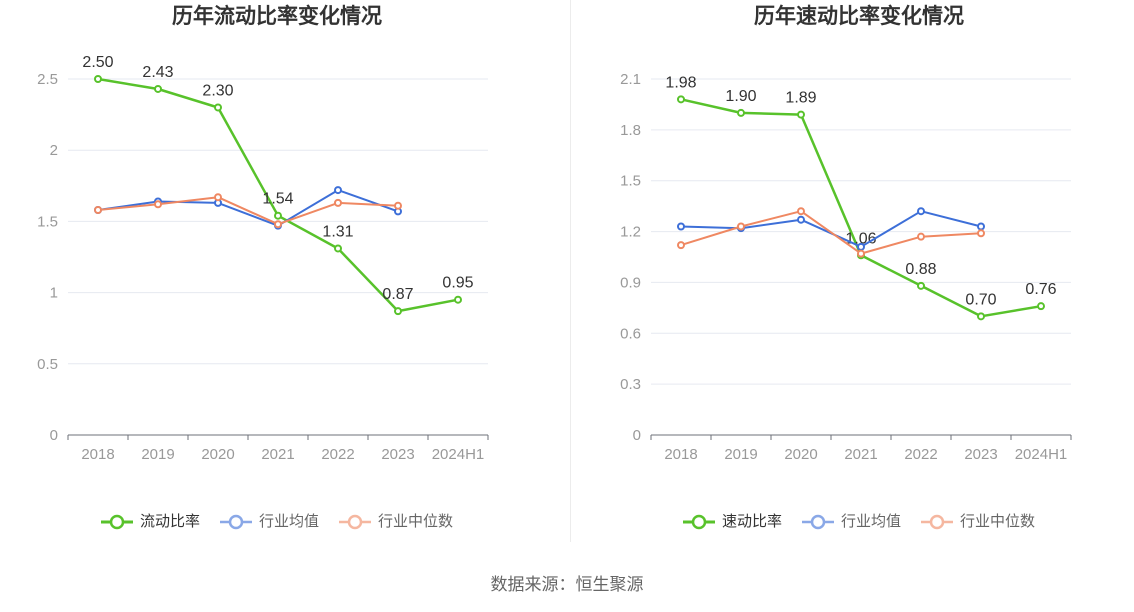  I want to click on chart-1-legend: 流动比率 行业均值 行业中位数, so click(277, 522).